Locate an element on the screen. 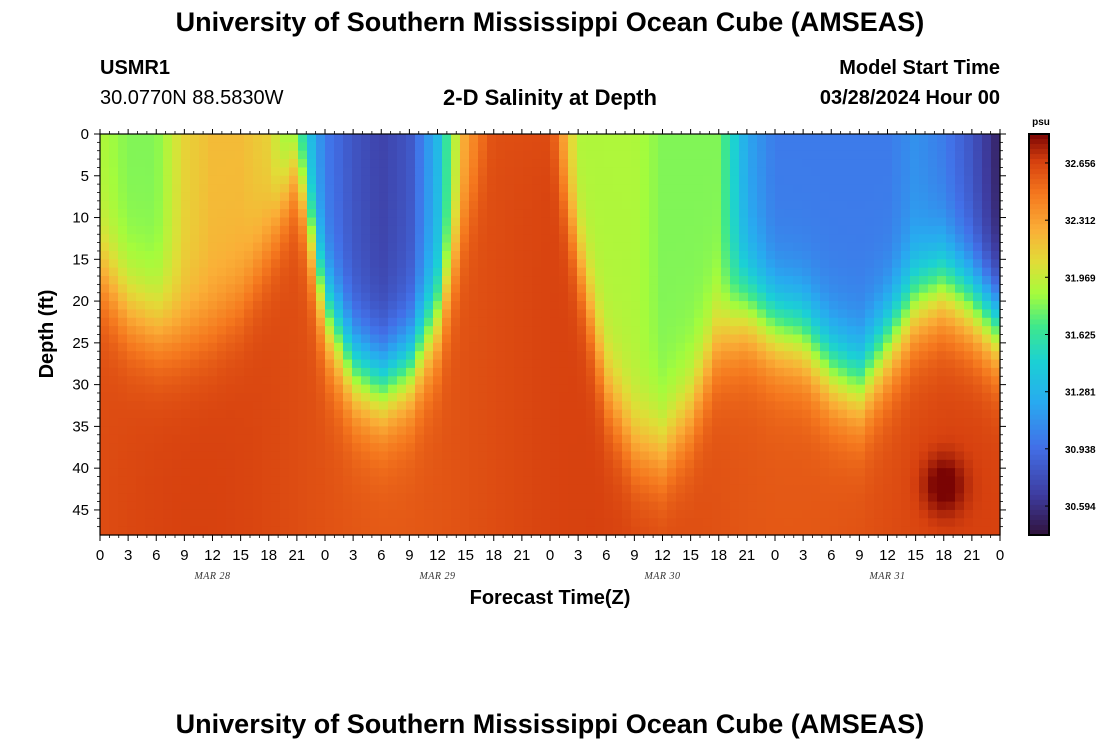 Image resolution: width=1100 pixels, height=750 pixels. x-tick-label: 21 is located at coordinates (747, 555).